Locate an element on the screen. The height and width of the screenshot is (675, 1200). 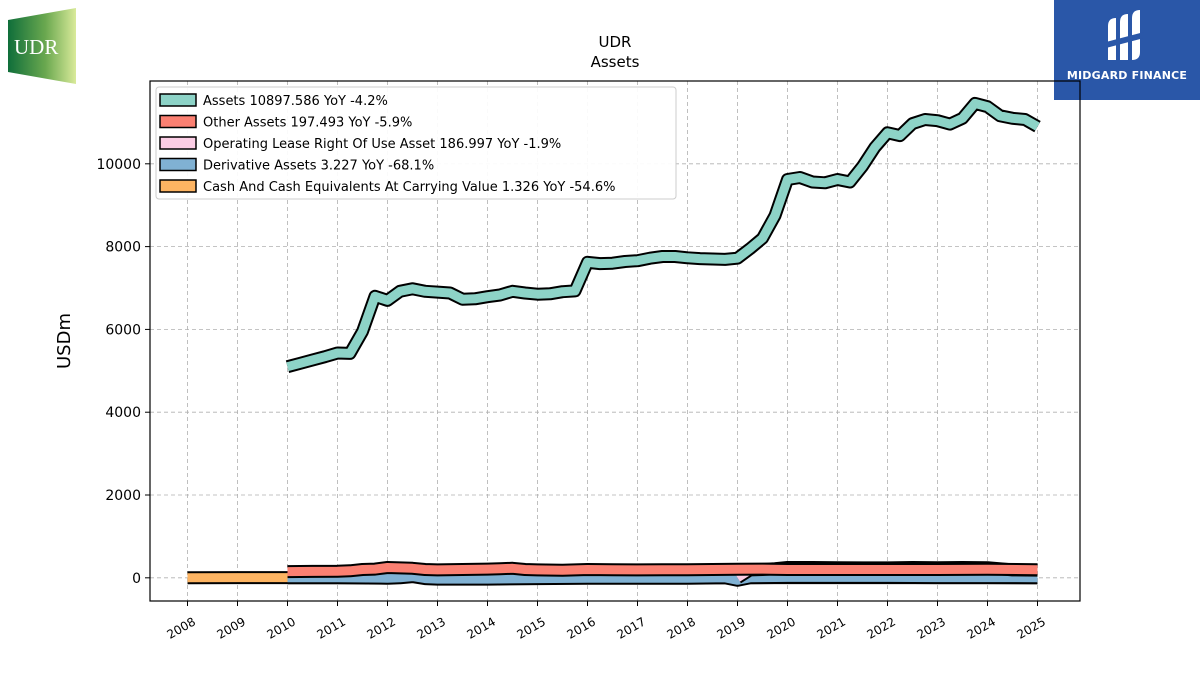
x-tick-label: 2010 is located at coordinates (281, 627).